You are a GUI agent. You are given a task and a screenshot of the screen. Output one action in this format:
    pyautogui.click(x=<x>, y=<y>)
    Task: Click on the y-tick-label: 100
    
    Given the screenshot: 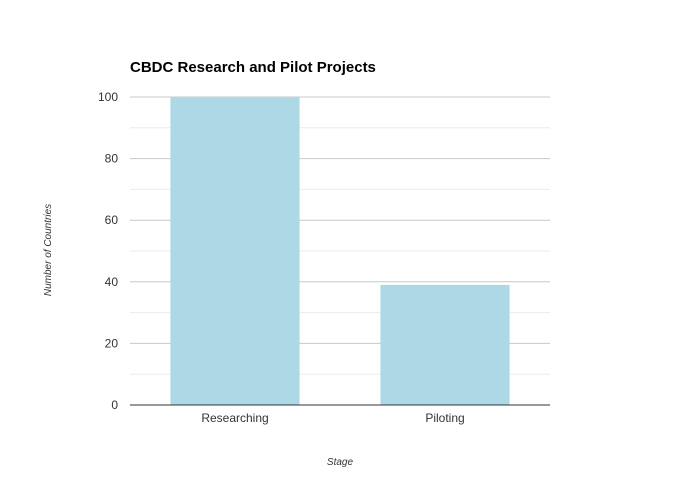 What is the action you would take?
    pyautogui.click(x=108, y=97)
    